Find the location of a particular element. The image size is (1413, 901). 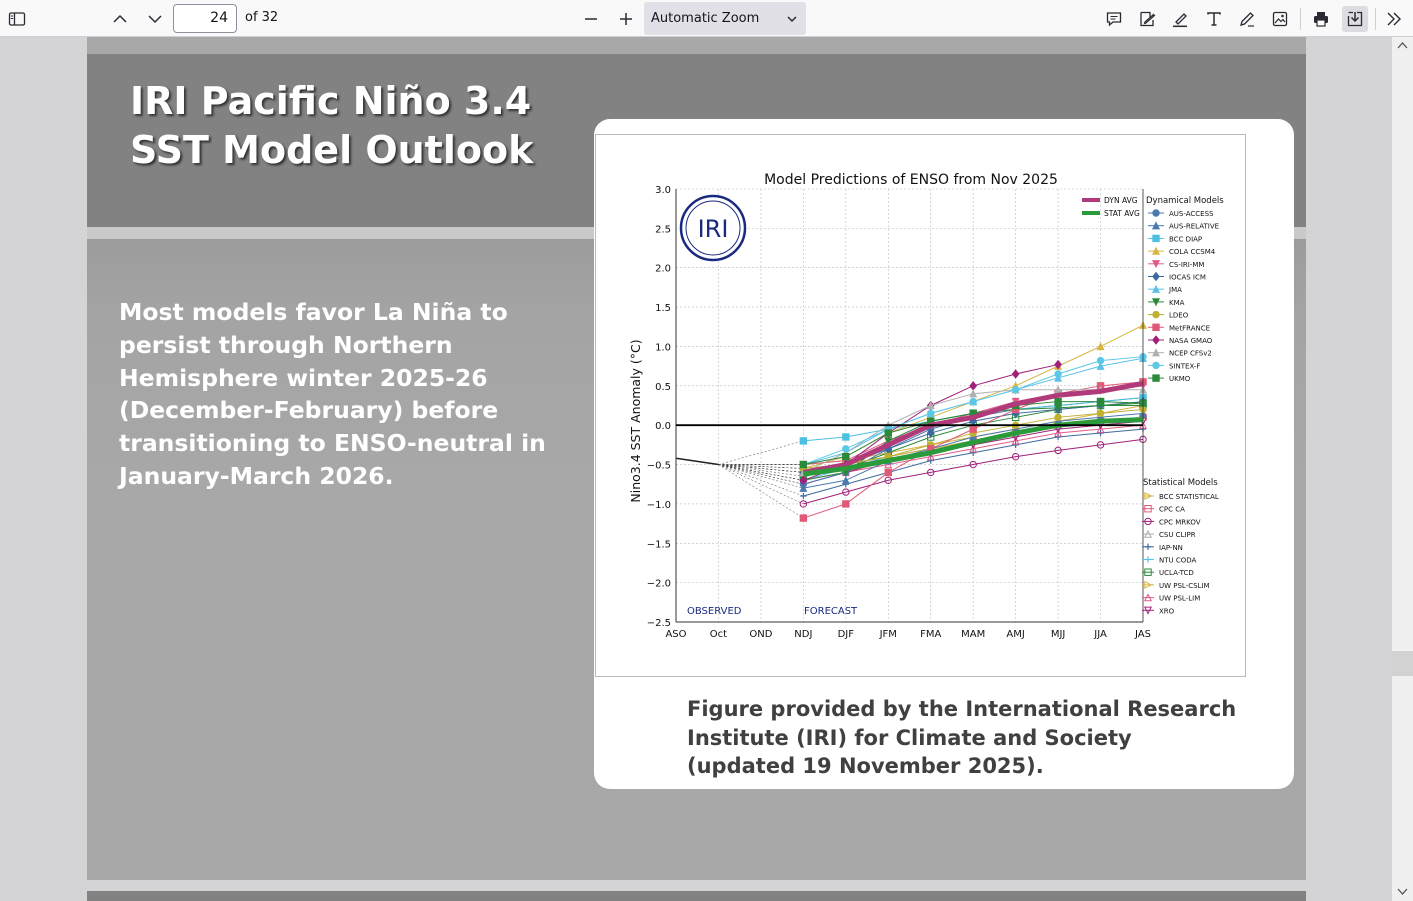

tools-menu-icon is located at coordinates (1394, 19).